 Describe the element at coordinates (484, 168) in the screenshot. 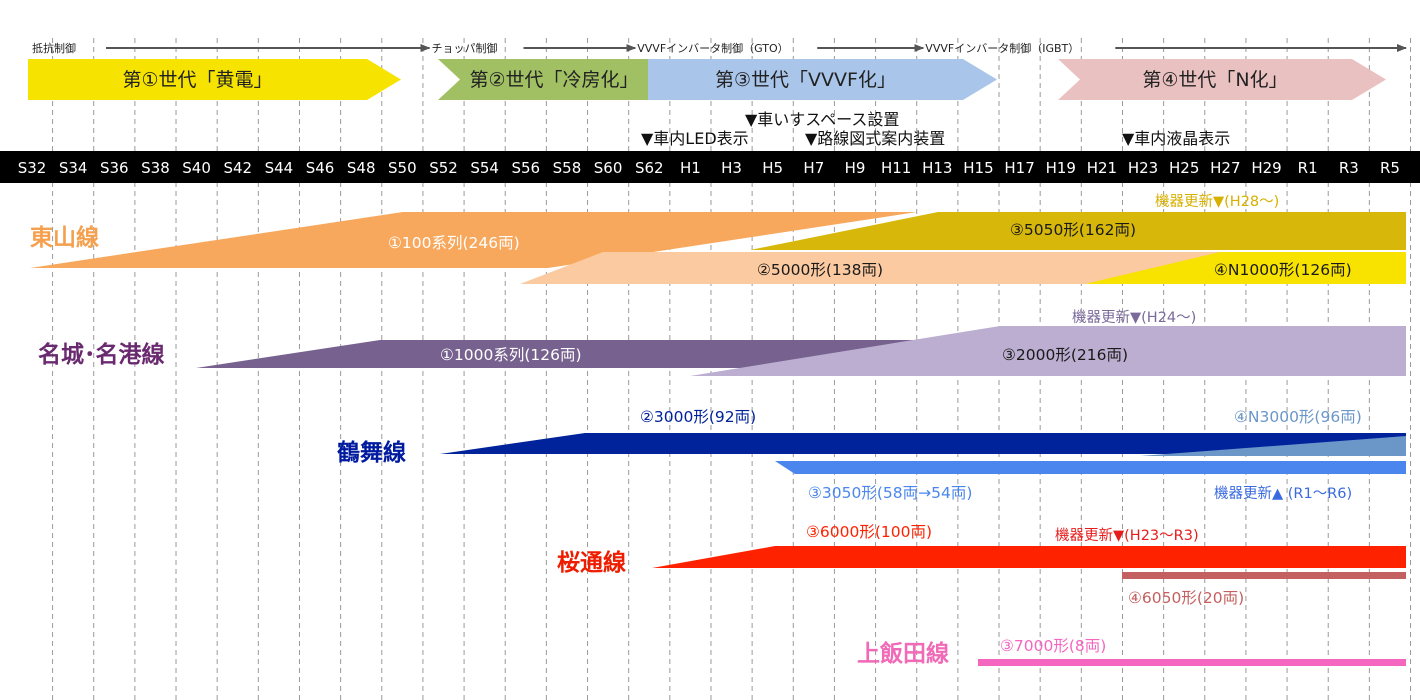

I see `tick-label-s54: S54` at that location.